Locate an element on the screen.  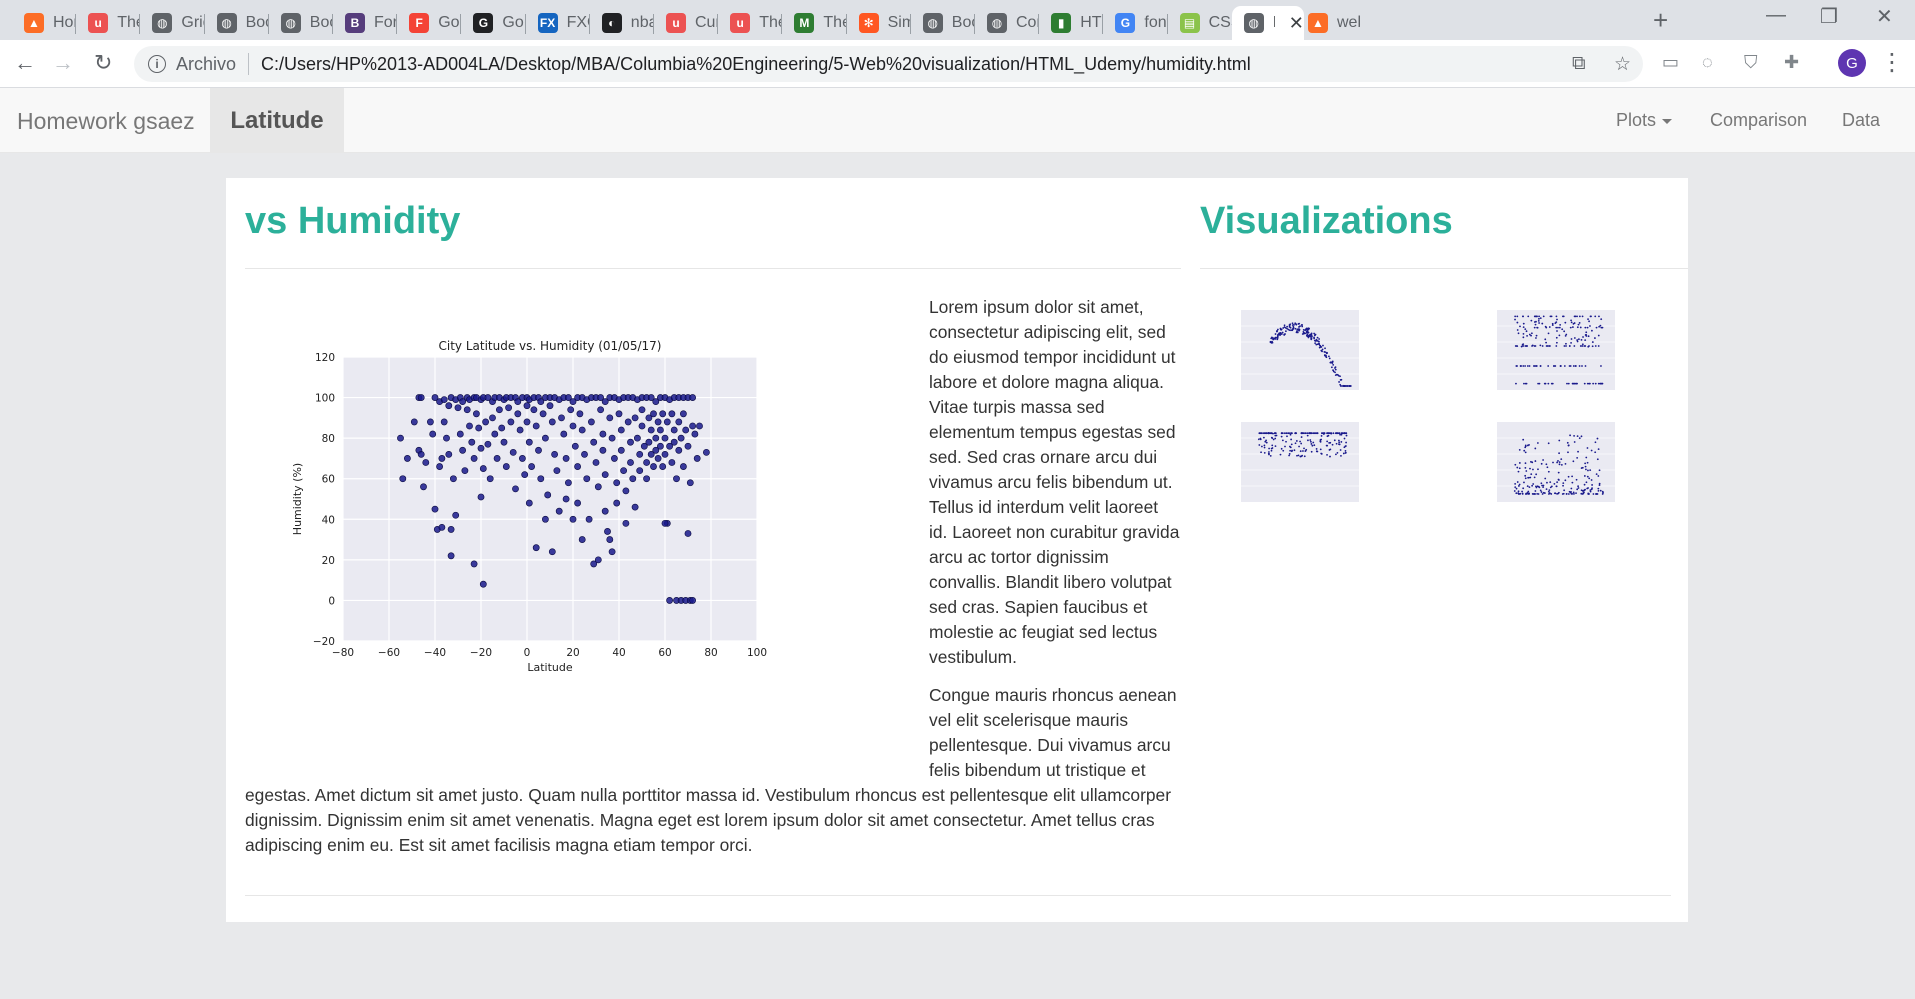
profile-avatar: G is located at coordinates (1852, 63).